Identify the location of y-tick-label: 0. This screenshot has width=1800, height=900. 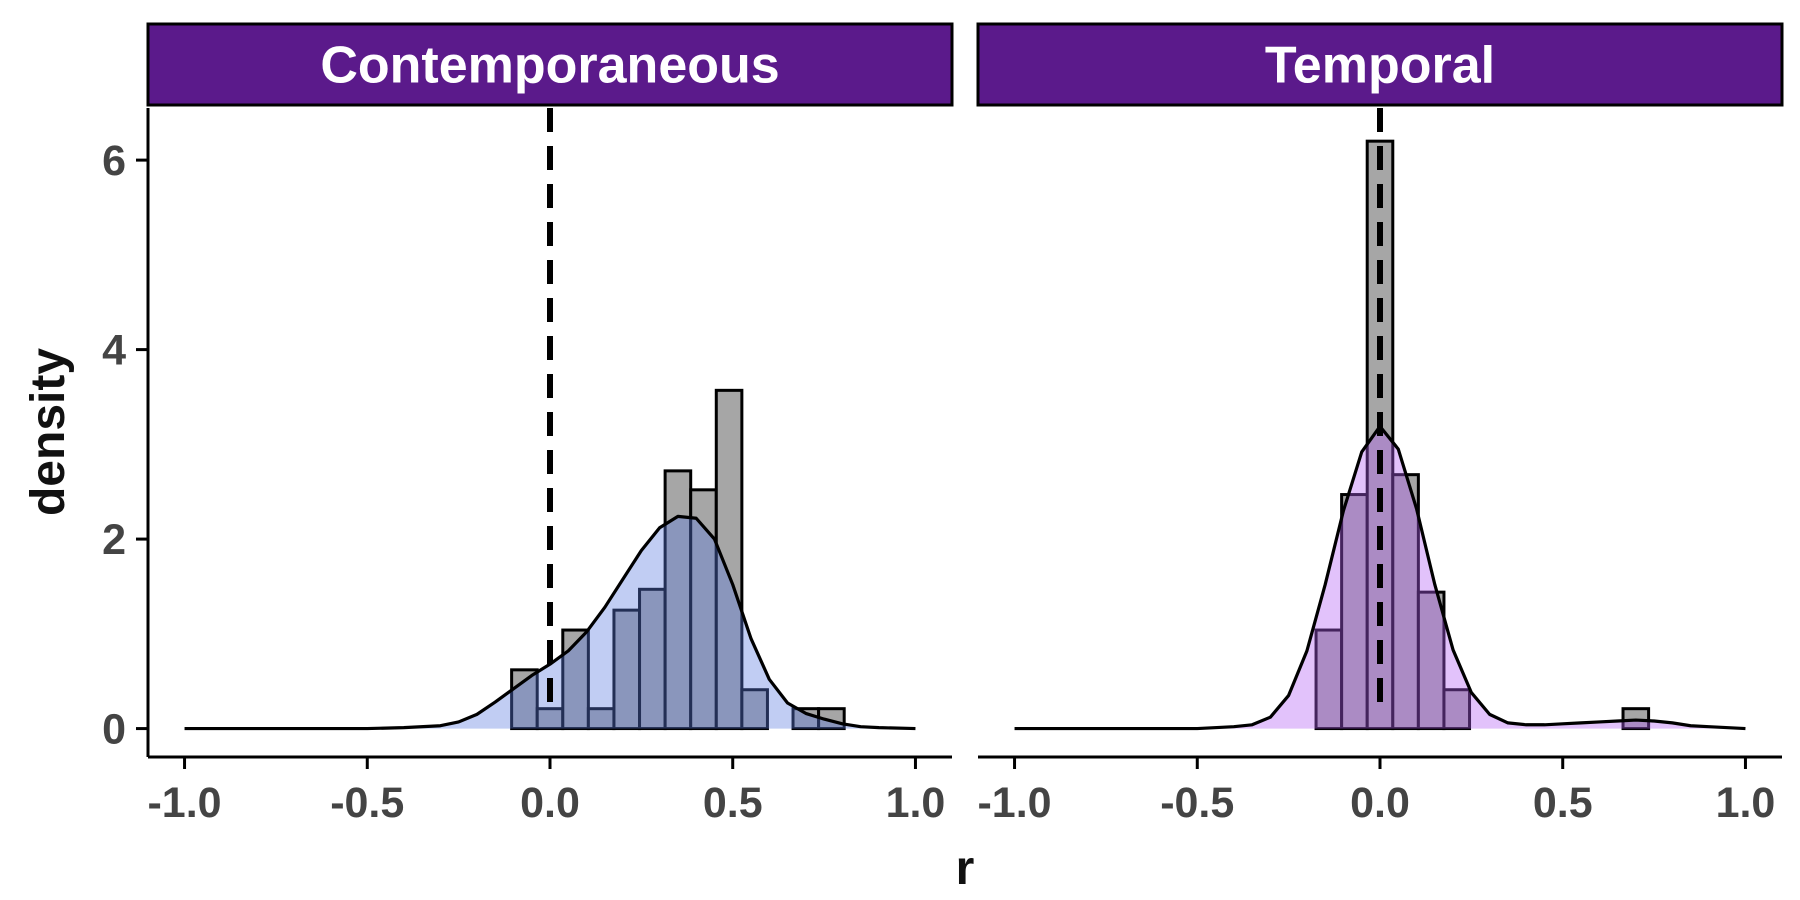
(114, 730).